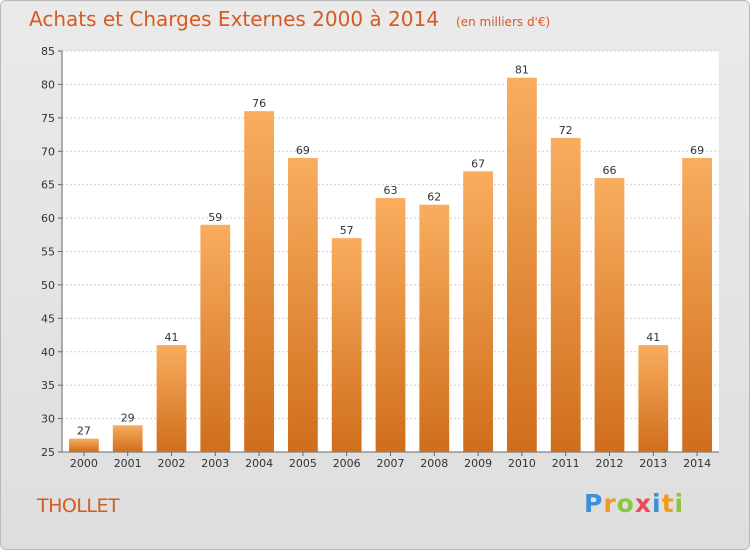 This screenshot has width=750, height=550. I want to click on x-tick-label: 2005, so click(303, 463).